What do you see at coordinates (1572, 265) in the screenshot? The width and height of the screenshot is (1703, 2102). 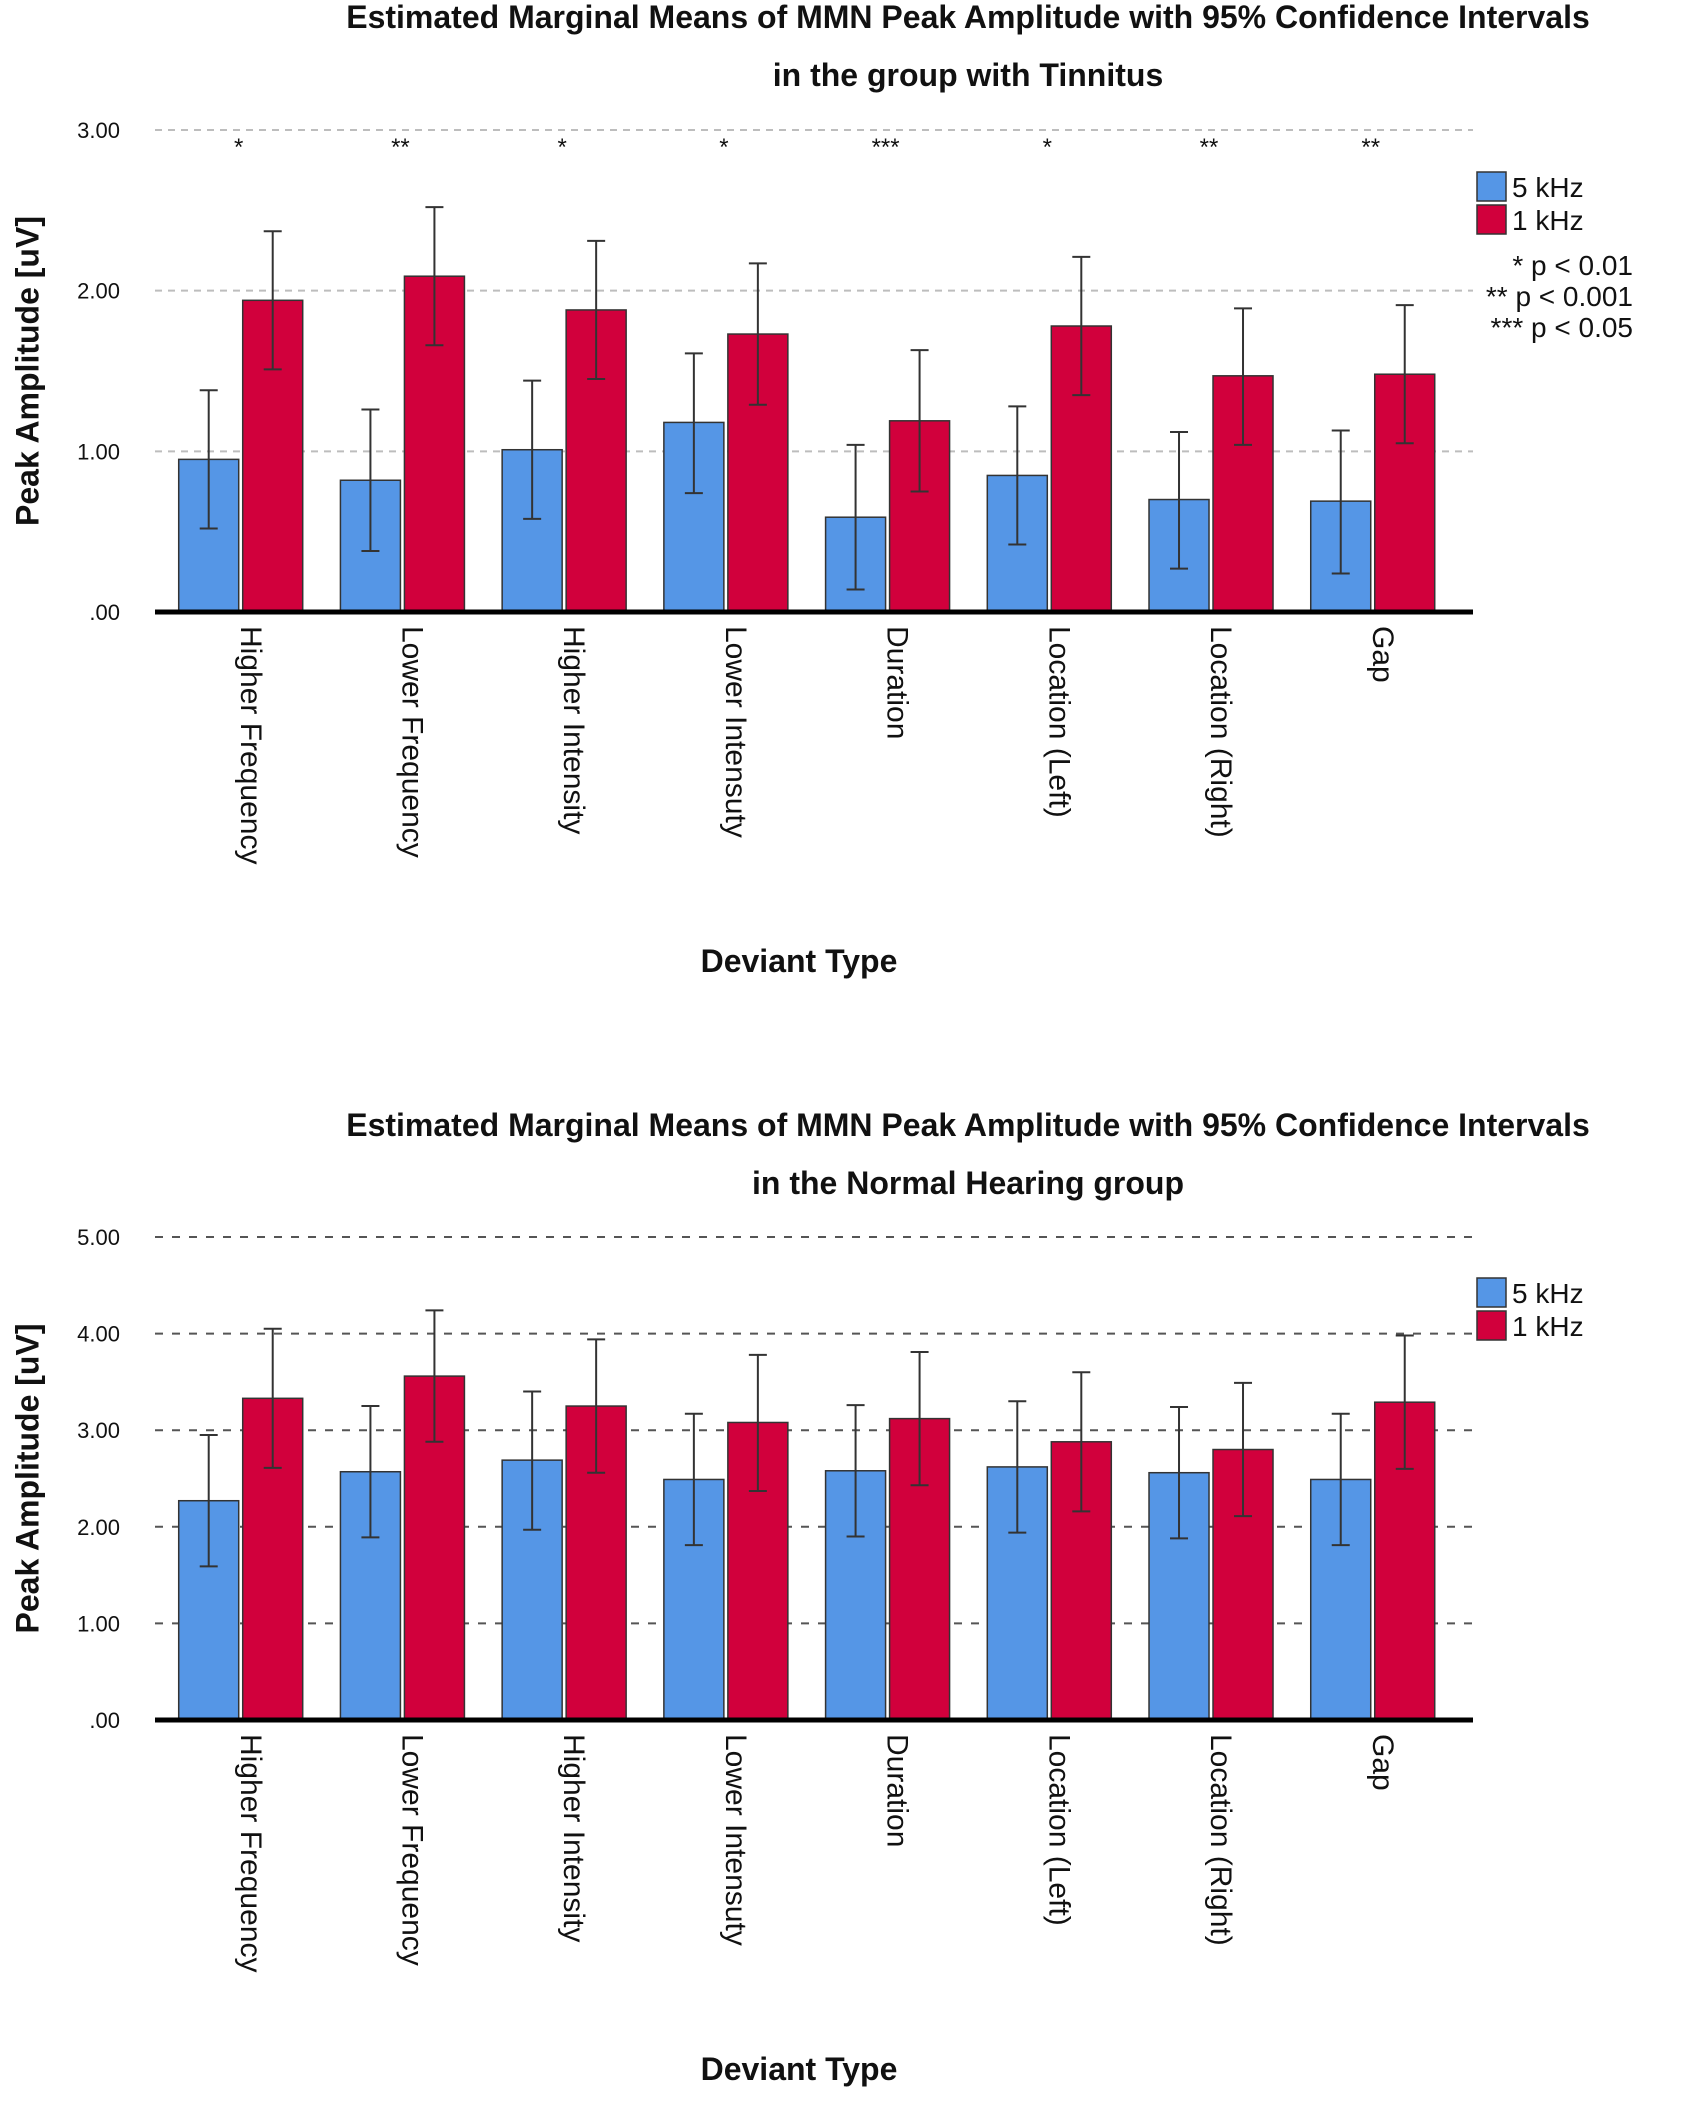 I see `significance-note: * p < 0.01` at bounding box center [1572, 265].